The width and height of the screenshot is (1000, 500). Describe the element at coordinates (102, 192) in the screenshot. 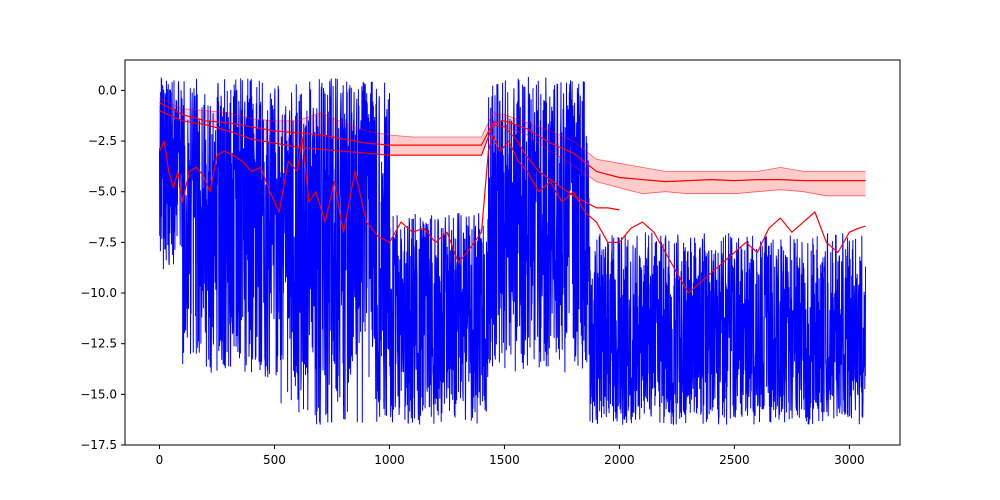

I see `y-tick-label: −5.0` at that location.